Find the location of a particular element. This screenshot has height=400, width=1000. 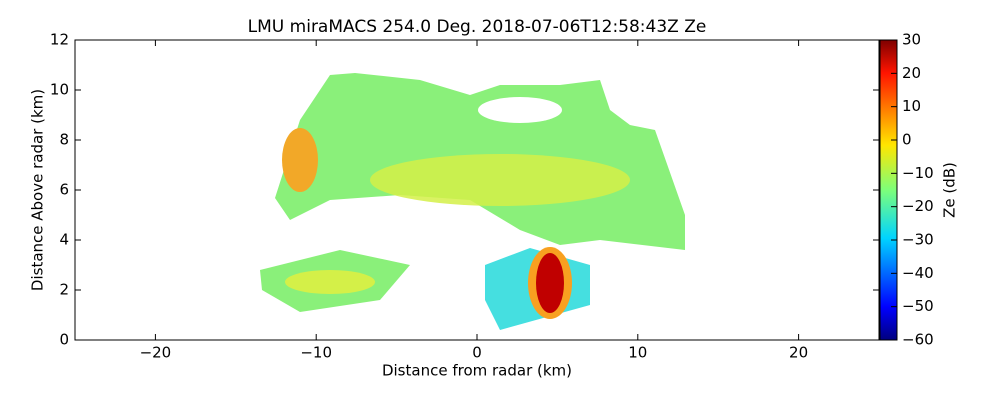

y-axis-label: Distance Above radar (km) is located at coordinates (38, 190).